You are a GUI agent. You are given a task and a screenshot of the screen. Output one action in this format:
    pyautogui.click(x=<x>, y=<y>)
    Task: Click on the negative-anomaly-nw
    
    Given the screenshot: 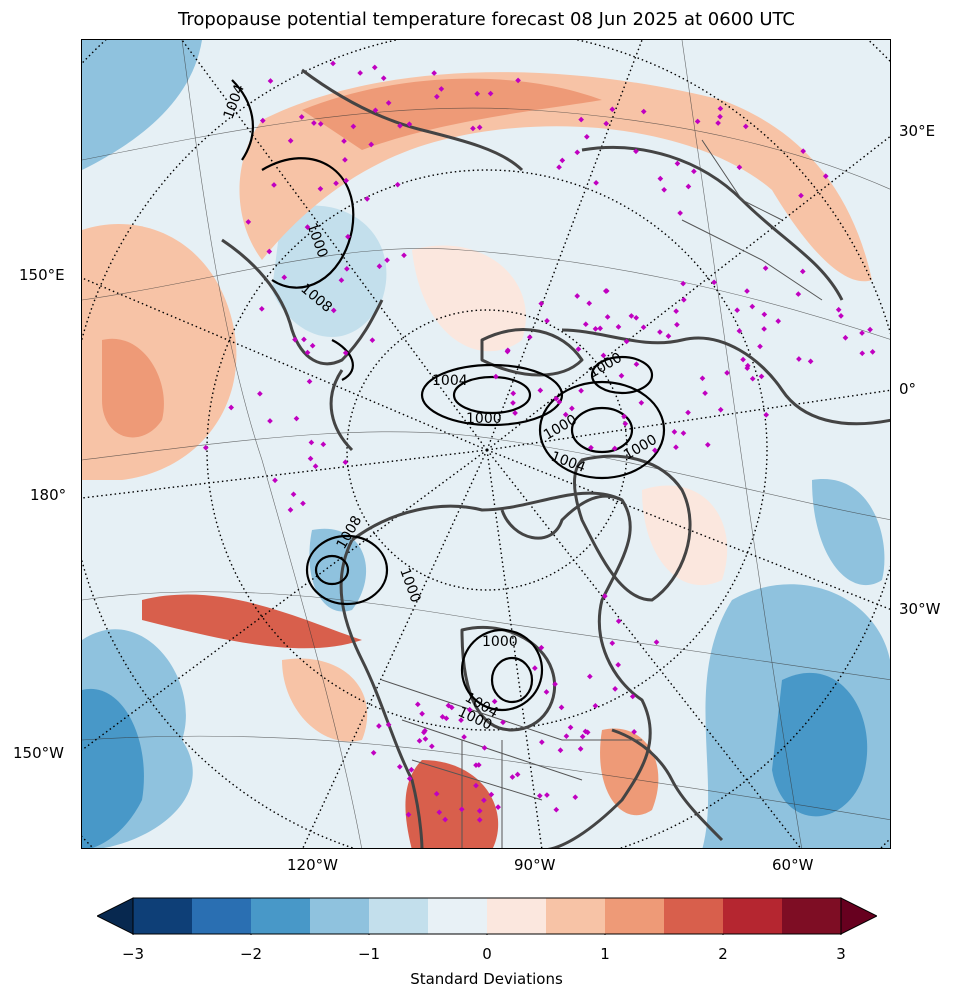 What is the action you would take?
    pyautogui.click(x=142, y=105)
    